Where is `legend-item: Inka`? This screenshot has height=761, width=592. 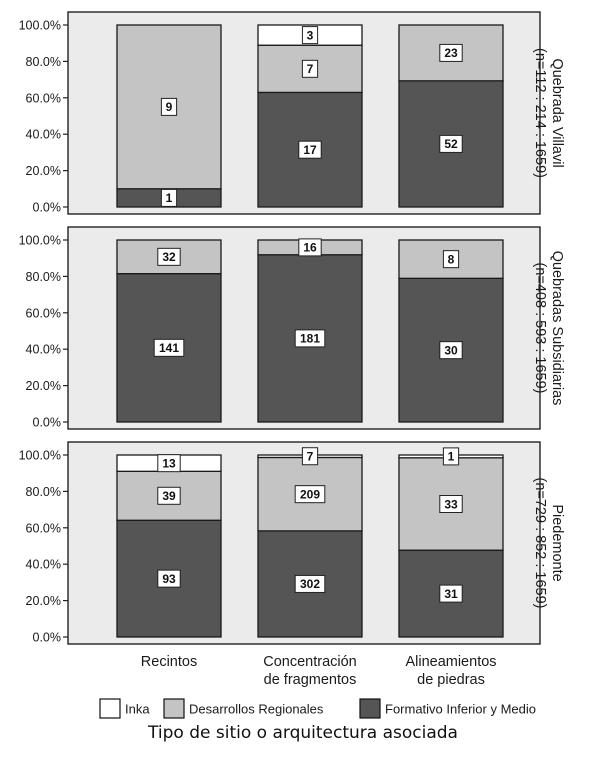 legend-item: Inka is located at coordinates (124, 708).